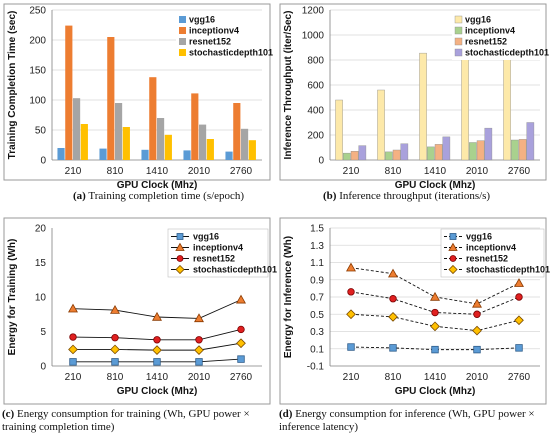 The height and width of the screenshot is (436, 550). Describe the element at coordinates (315, 61) in the screenshot. I see `y-tick-label-b: 800` at that location.